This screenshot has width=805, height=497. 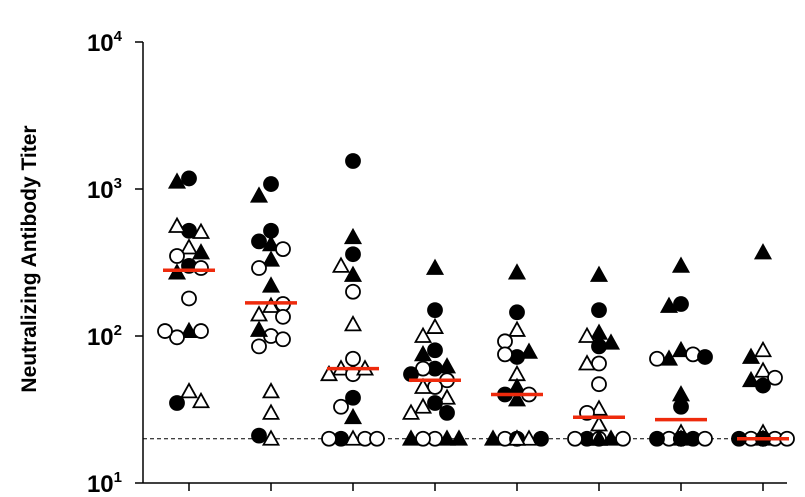 What do you see at coordinates (115, 262) in the screenshot?
I see `y-axis-ticks: 101 102 103 104` at bounding box center [115, 262].